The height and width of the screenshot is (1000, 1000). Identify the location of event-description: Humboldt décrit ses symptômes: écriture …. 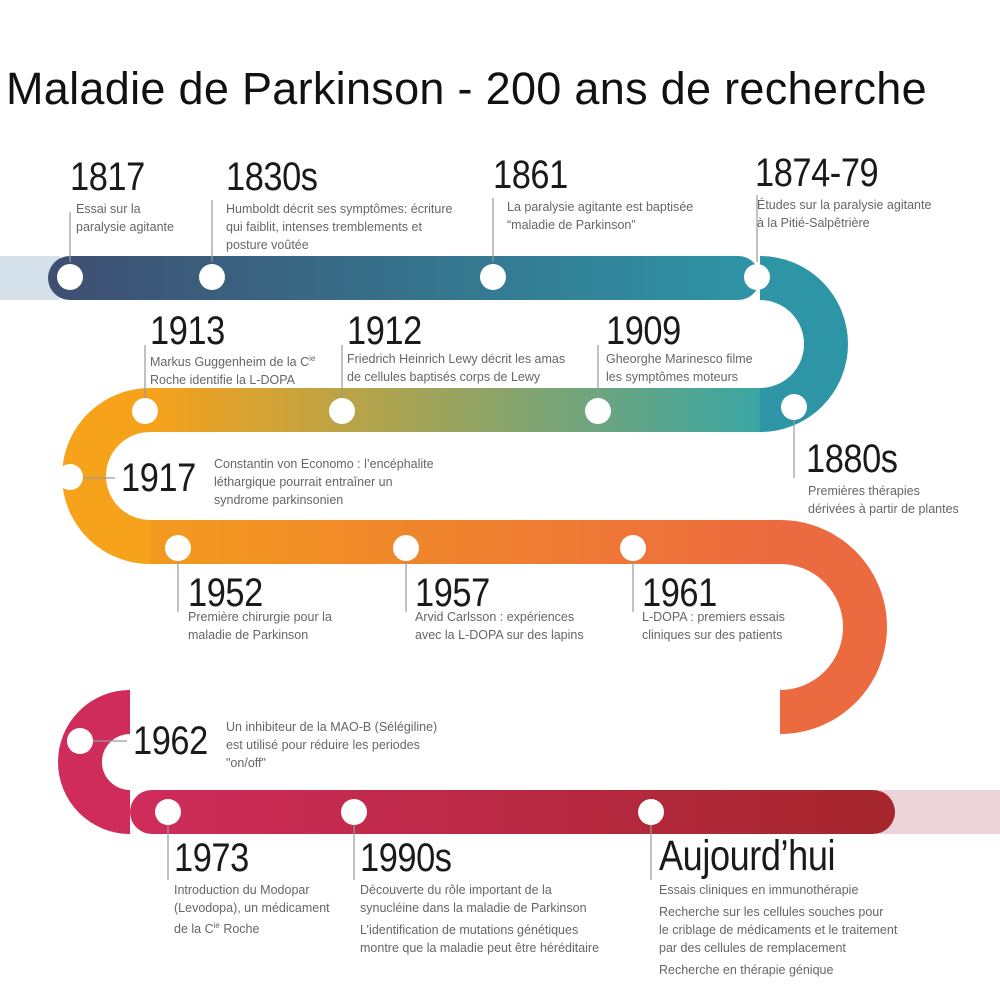
(339, 227).